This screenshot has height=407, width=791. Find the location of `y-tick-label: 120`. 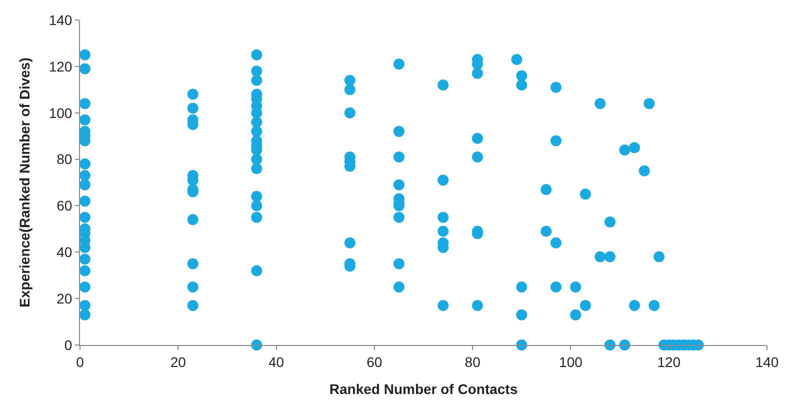

y-tick-label: 120 is located at coordinates (60, 66).